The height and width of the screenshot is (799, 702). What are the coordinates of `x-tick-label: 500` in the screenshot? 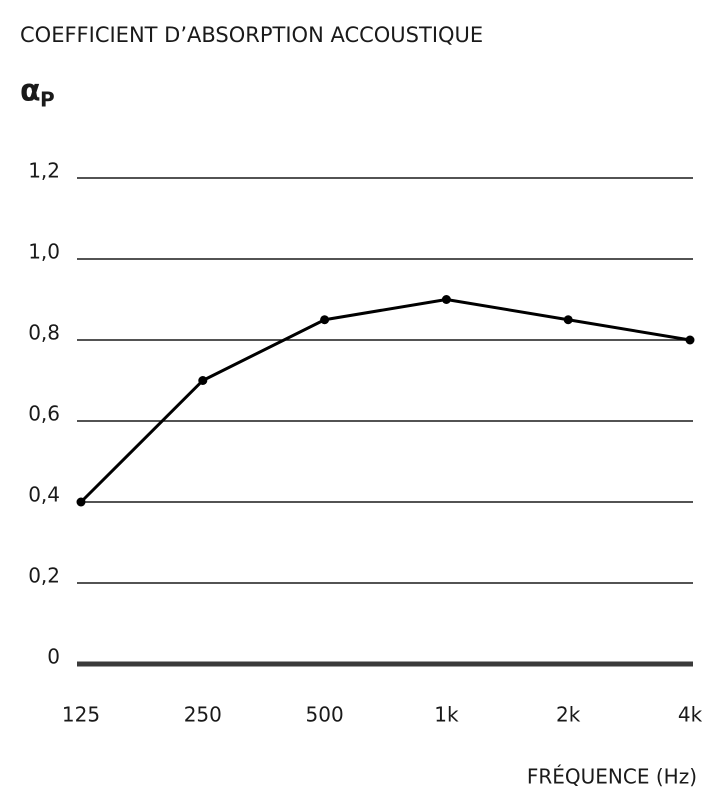 It's located at (325, 715).